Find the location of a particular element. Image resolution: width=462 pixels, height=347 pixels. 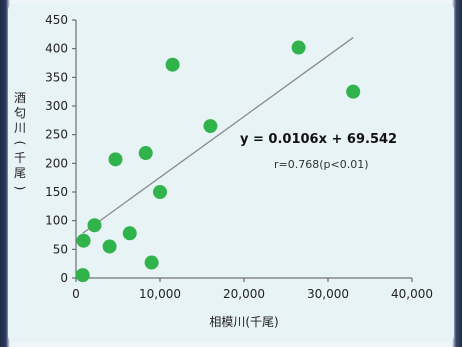

x-tick-label: 10,000 is located at coordinates (160, 294).